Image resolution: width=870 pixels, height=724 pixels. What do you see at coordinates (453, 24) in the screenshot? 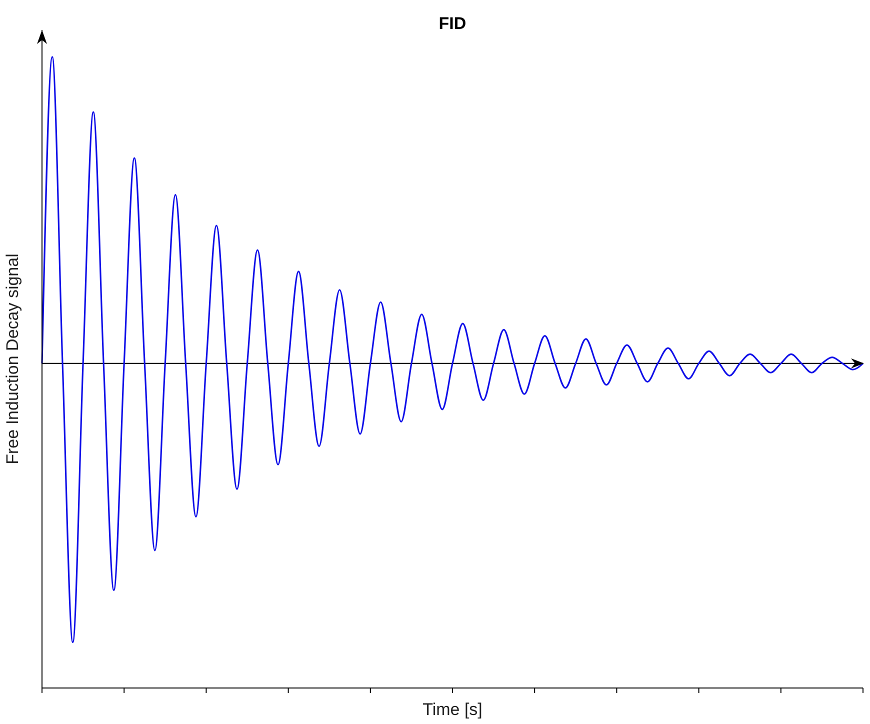
I see `chart-title: FID` at bounding box center [453, 24].